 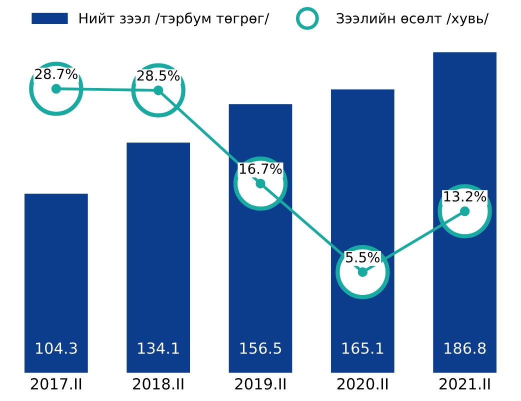 I want to click on data-label: 13.2%, so click(x=465, y=196).